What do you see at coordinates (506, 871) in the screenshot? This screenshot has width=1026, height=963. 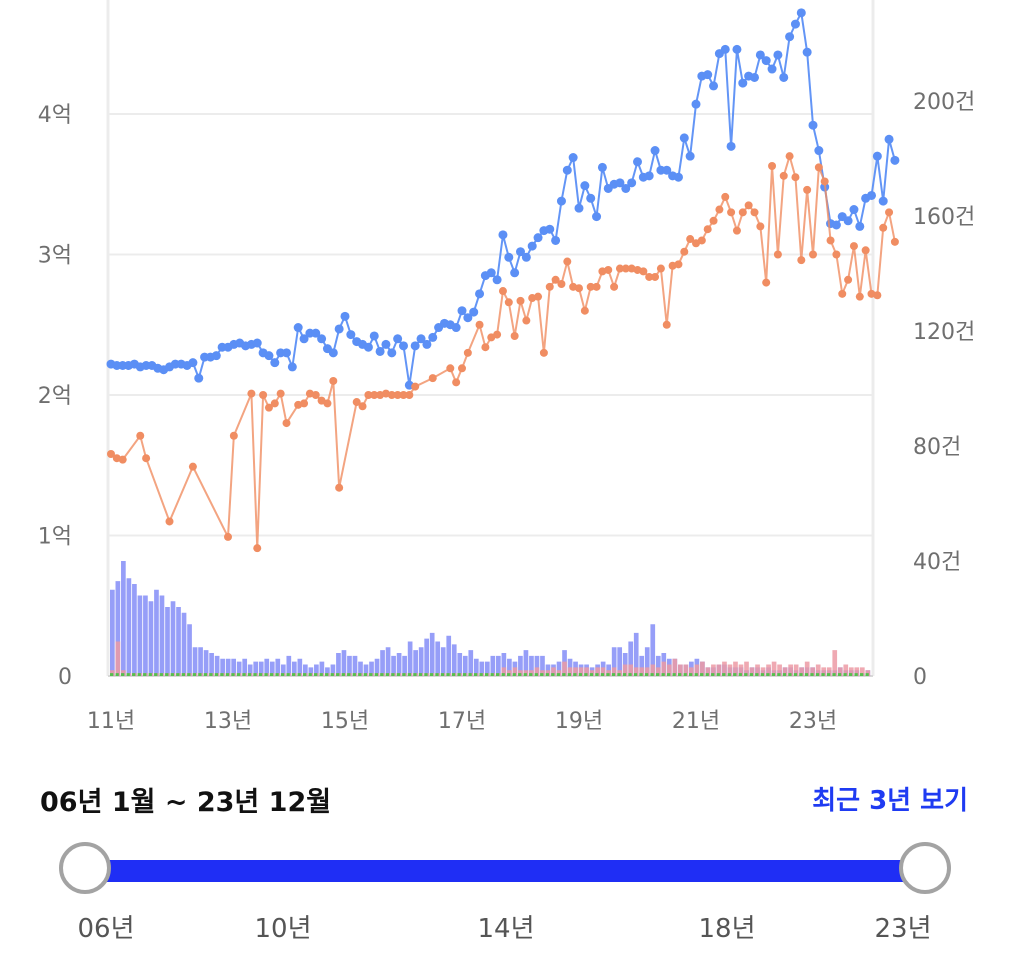 I see `slider-track` at bounding box center [506, 871].